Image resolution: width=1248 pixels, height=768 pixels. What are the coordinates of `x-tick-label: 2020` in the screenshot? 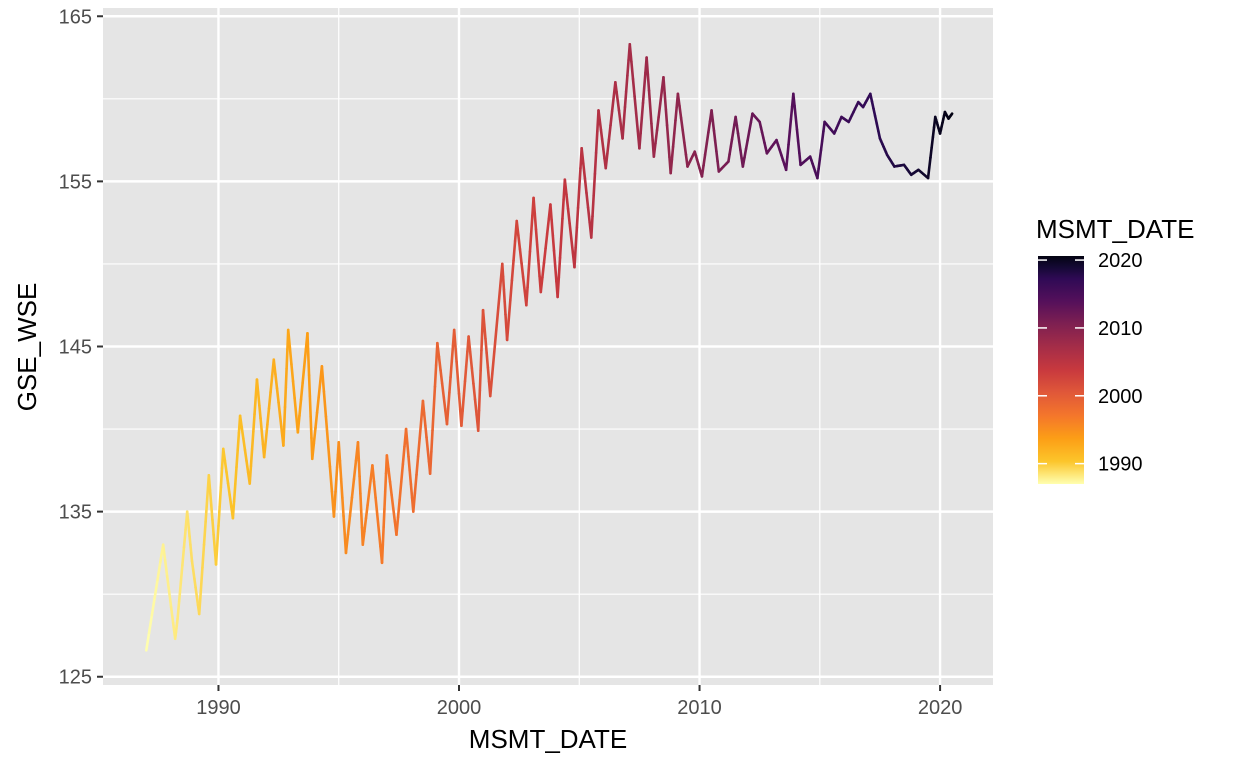 It's located at (940, 708).